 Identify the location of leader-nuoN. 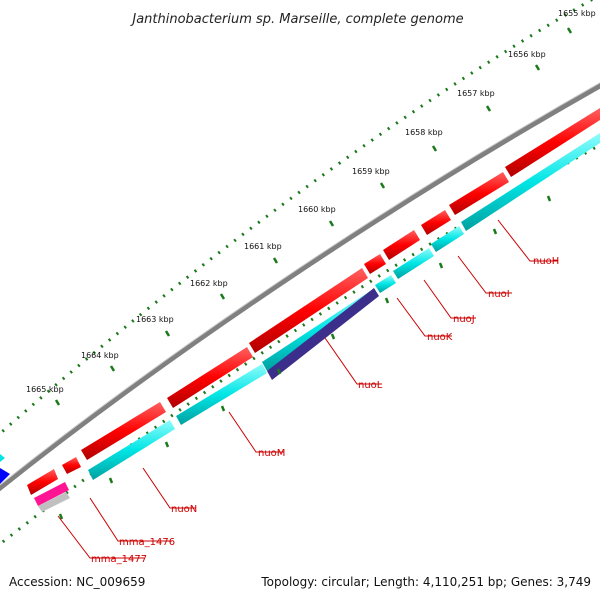
(169, 488).